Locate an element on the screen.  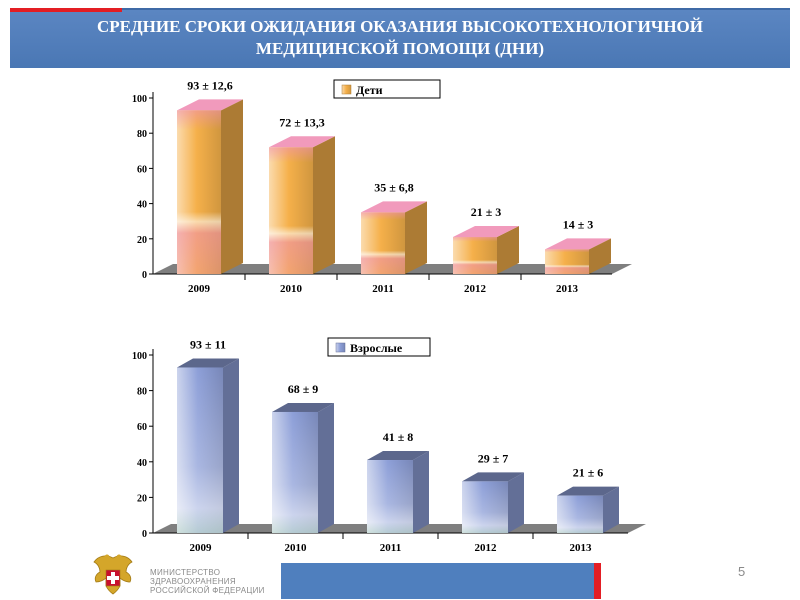
slide-title-line-2: МЕДИЦИНСКОЙ ПОМОЩИ (ДНИ) is located at coordinates (400, 48).